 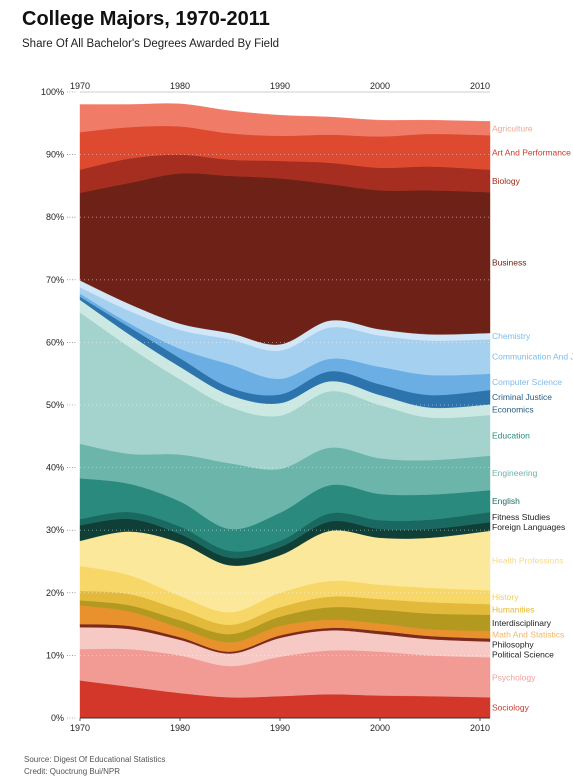 What do you see at coordinates (55, 280) in the screenshot?
I see `y-tick-label: 70%` at bounding box center [55, 280].